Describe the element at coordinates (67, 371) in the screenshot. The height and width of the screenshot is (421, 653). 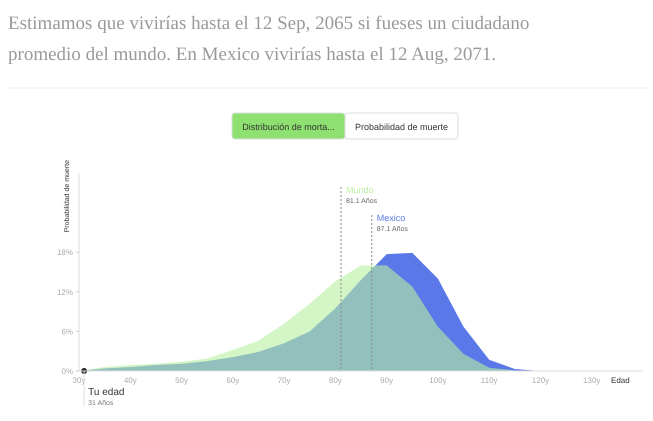
I see `y-tick-label: 0%` at that location.